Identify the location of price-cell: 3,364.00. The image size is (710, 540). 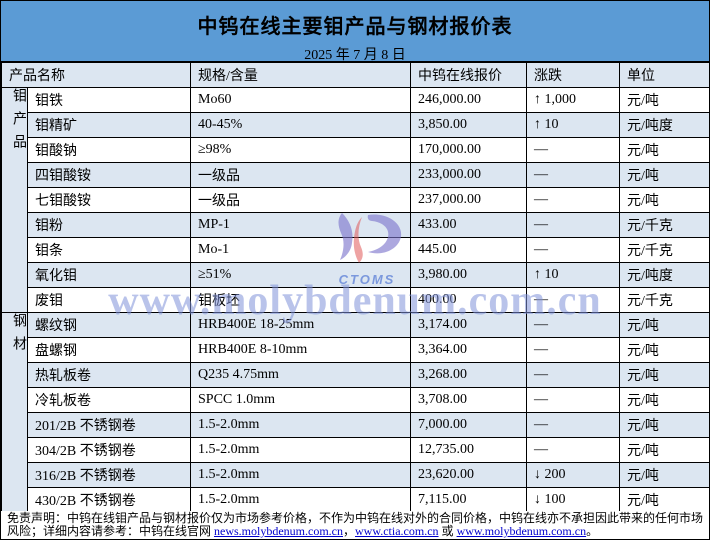
(468, 350).